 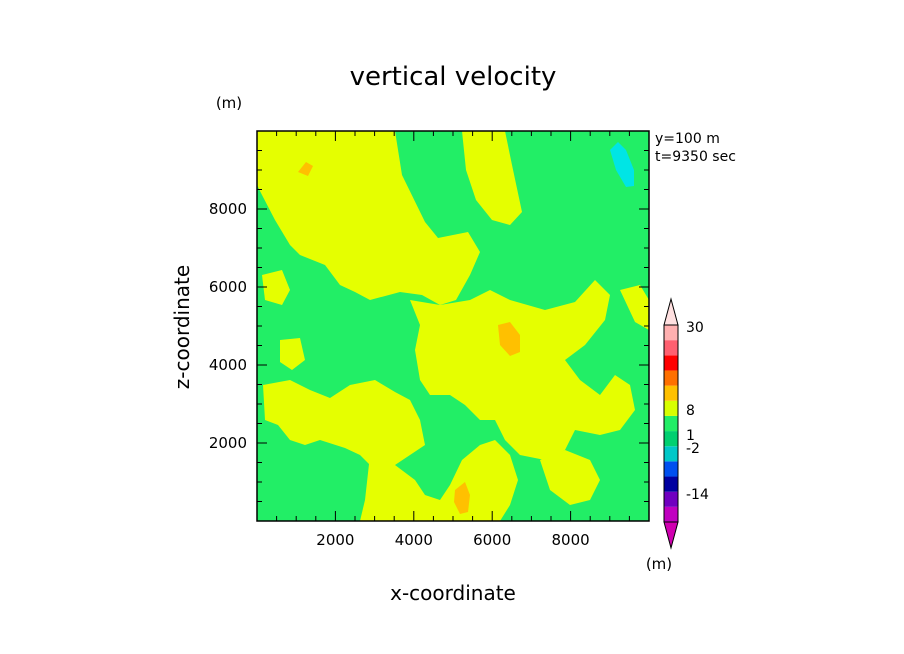 What do you see at coordinates (305, 169) in the screenshot?
I see `moderate-region-upper` at bounding box center [305, 169].